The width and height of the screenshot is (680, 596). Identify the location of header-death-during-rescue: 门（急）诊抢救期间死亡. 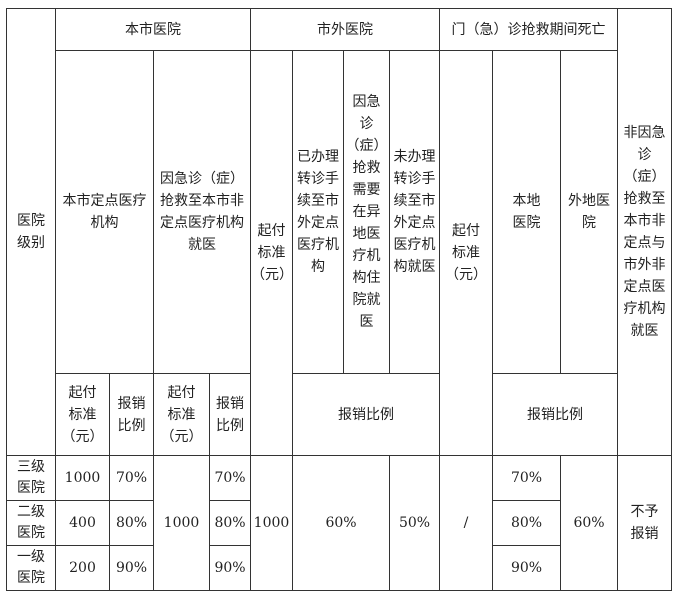
(528, 29).